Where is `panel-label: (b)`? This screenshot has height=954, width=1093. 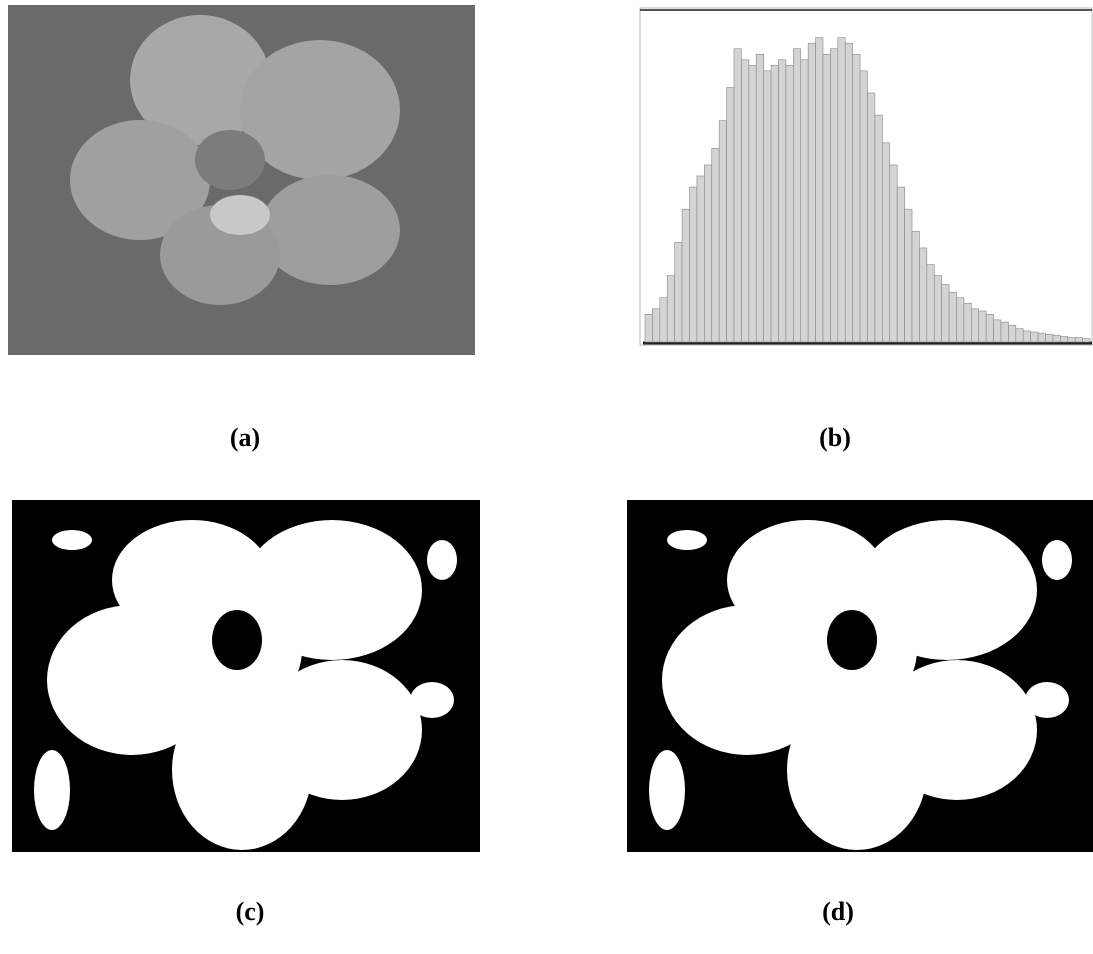 panel-label: (b) is located at coordinates (835, 437).